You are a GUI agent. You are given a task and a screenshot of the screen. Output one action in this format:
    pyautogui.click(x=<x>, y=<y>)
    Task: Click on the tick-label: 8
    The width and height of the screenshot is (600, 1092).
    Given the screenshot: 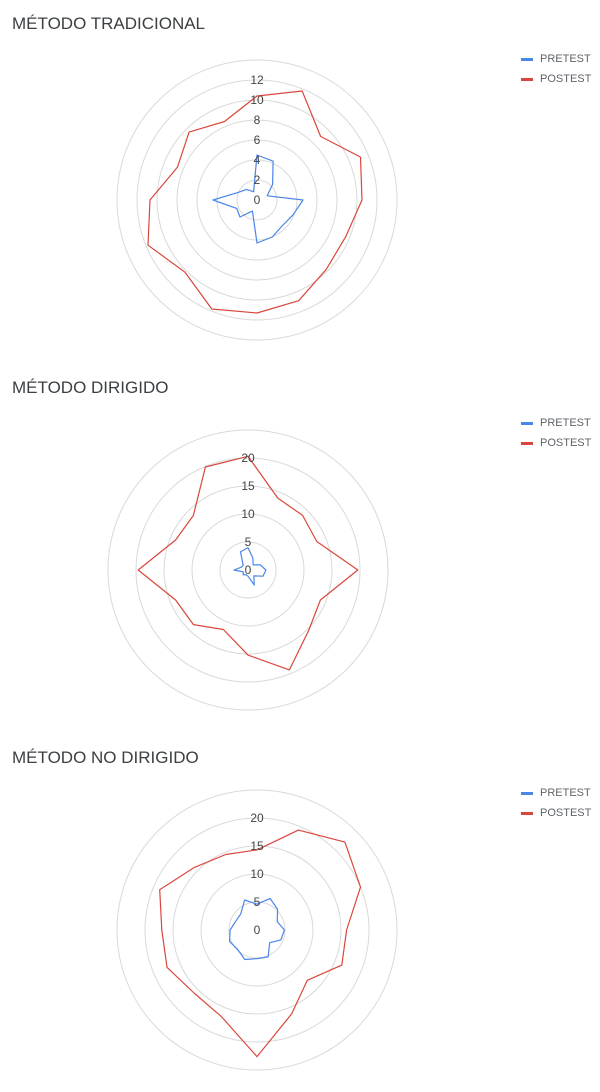 What is the action you would take?
    pyautogui.click(x=257, y=120)
    